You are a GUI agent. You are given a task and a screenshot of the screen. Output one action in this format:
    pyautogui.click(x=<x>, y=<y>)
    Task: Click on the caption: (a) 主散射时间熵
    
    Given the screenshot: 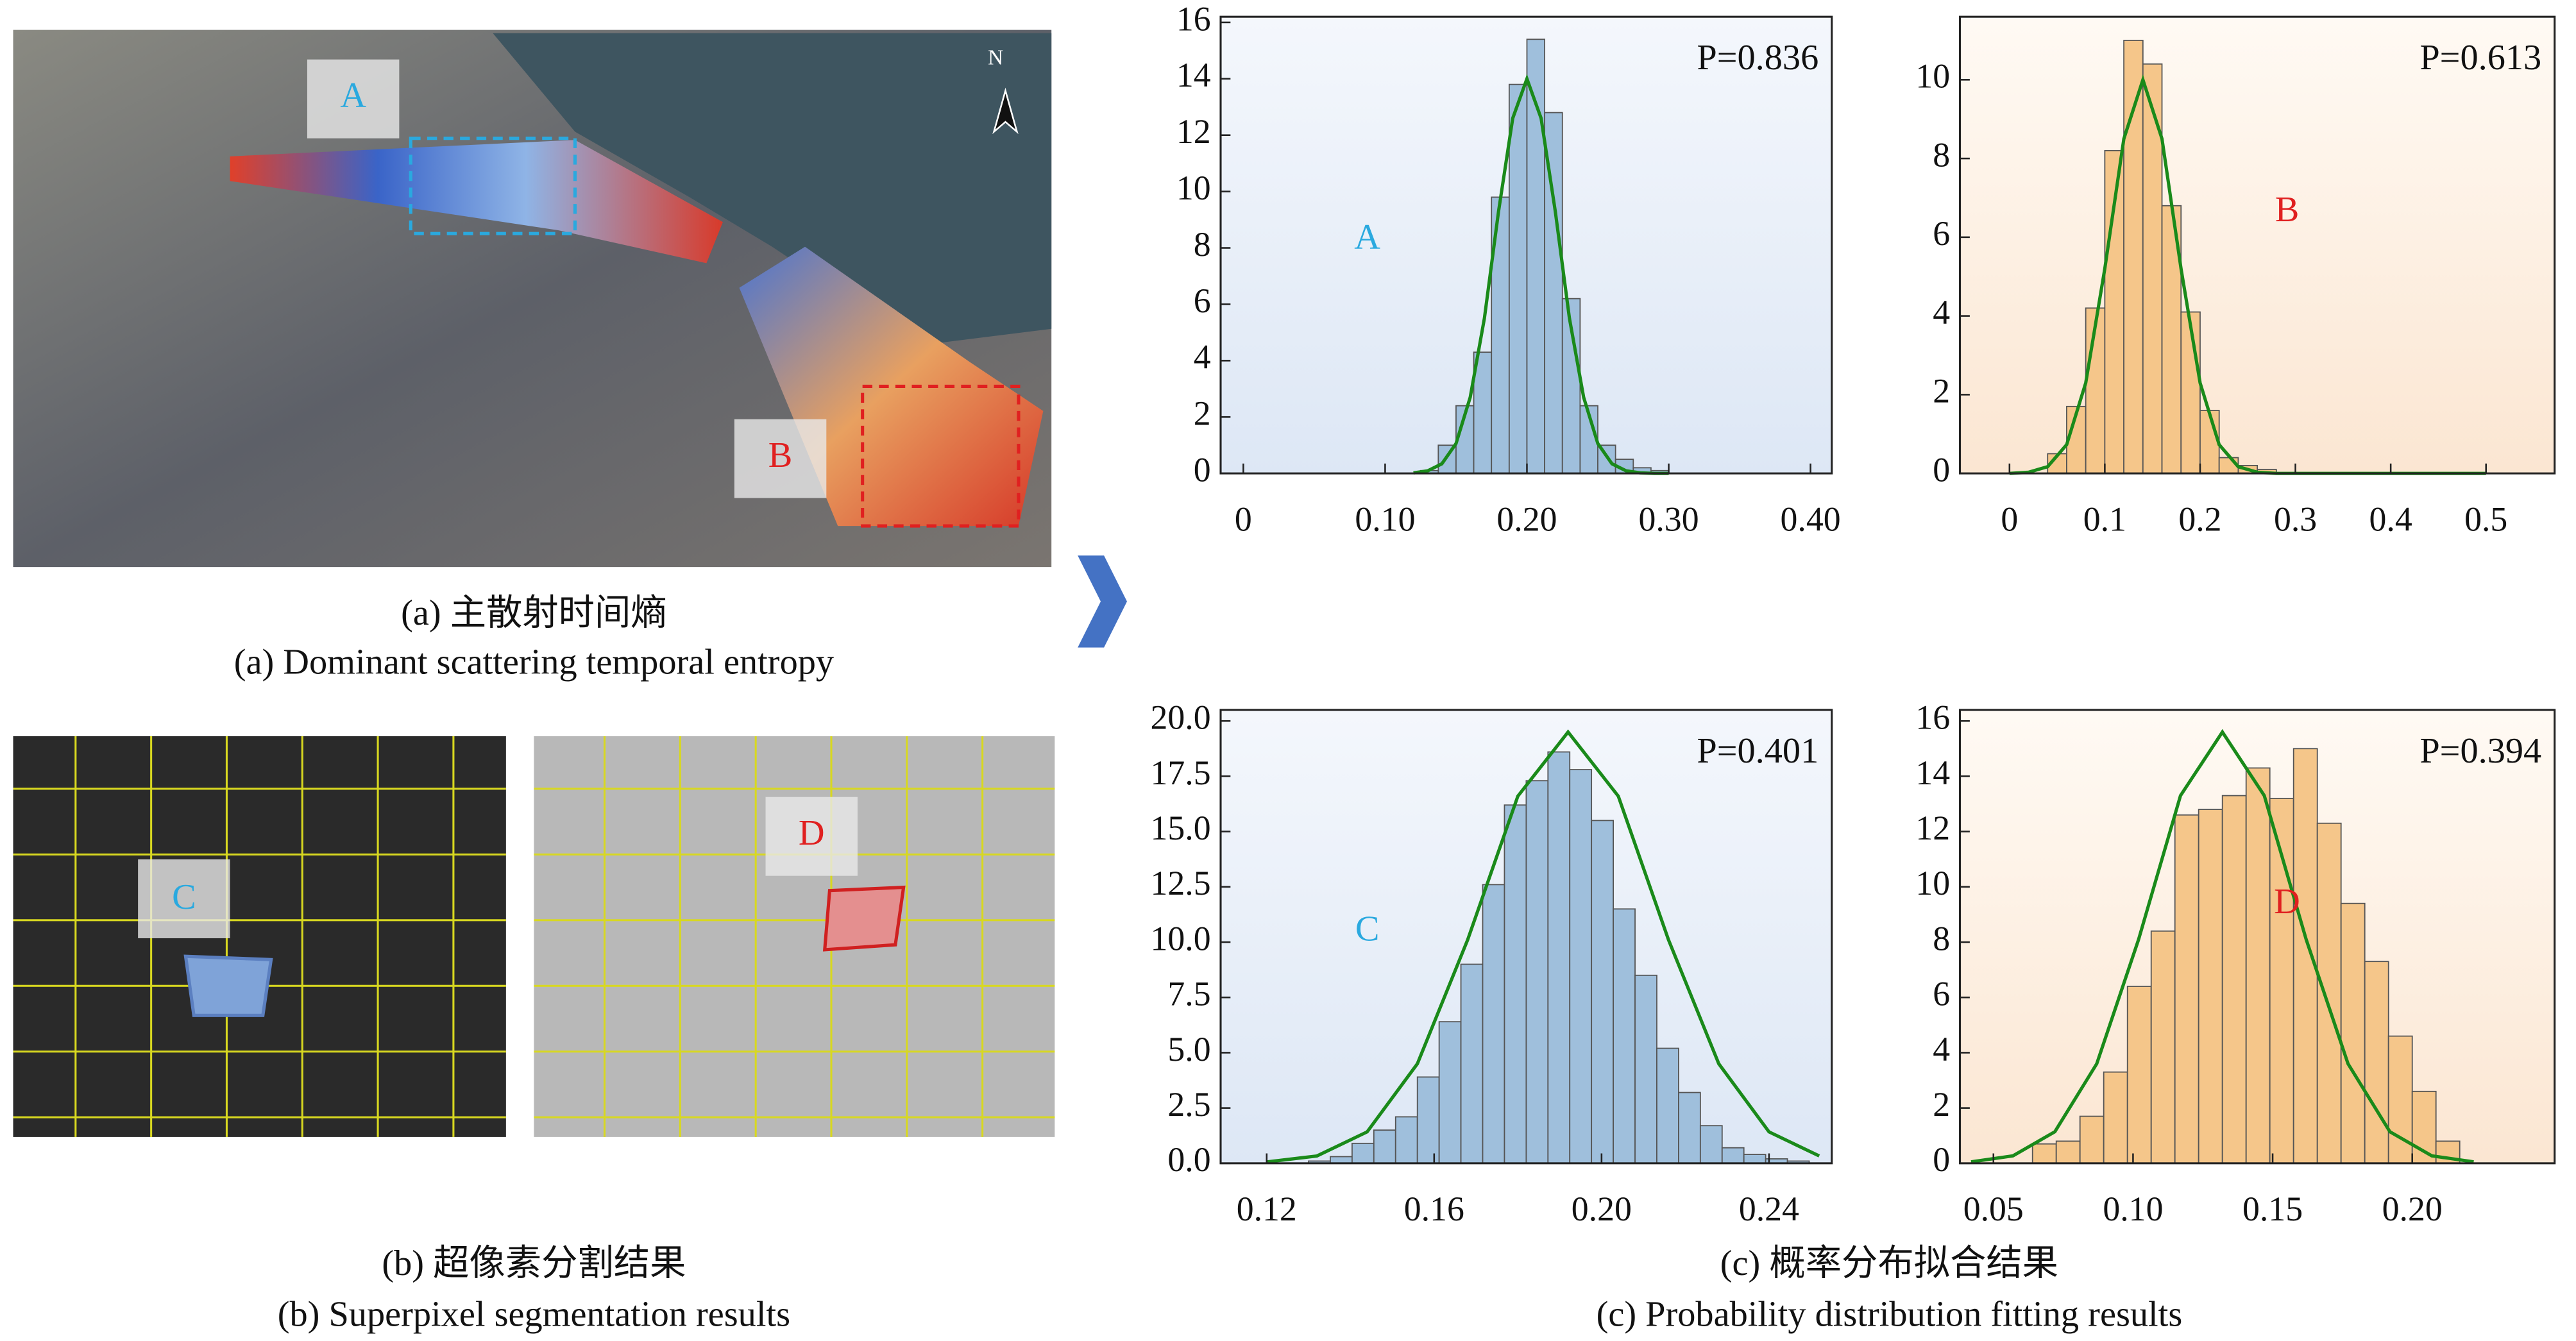 What is the action you would take?
    pyautogui.click(x=534, y=613)
    